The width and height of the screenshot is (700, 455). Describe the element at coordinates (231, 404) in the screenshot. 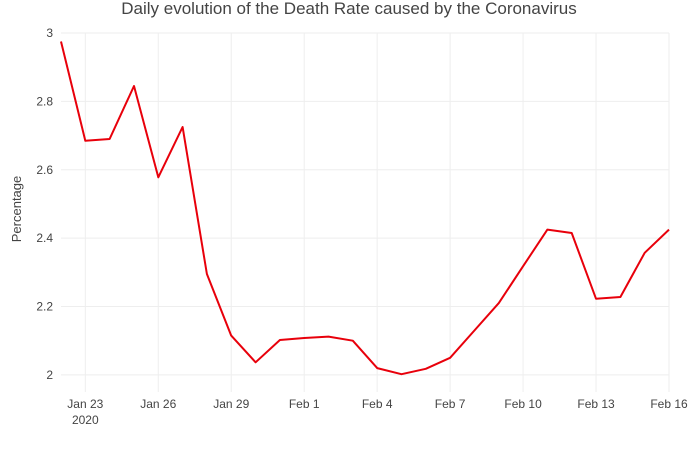

I see `x-tick-label: Jan 29` at that location.